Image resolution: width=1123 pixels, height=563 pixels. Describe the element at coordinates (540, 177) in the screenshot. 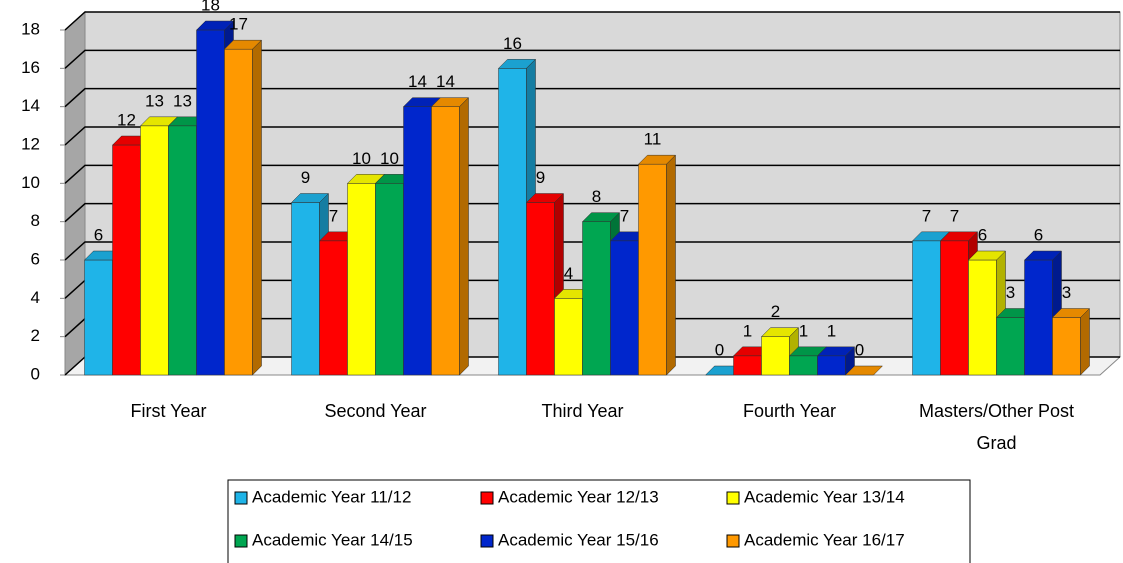

I see `data-label: 9` at that location.